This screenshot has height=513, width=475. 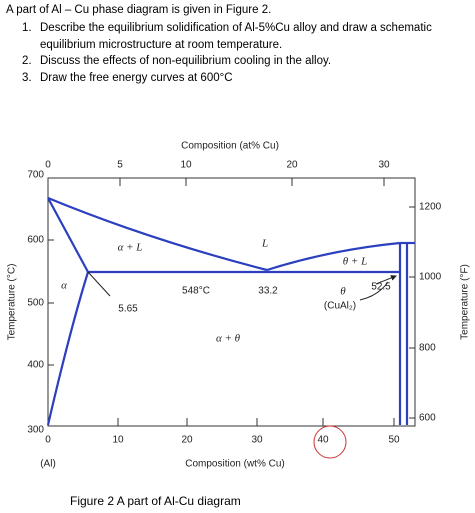 What do you see at coordinates (27, 28) in the screenshot?
I see `question-number: 1.` at bounding box center [27, 28].